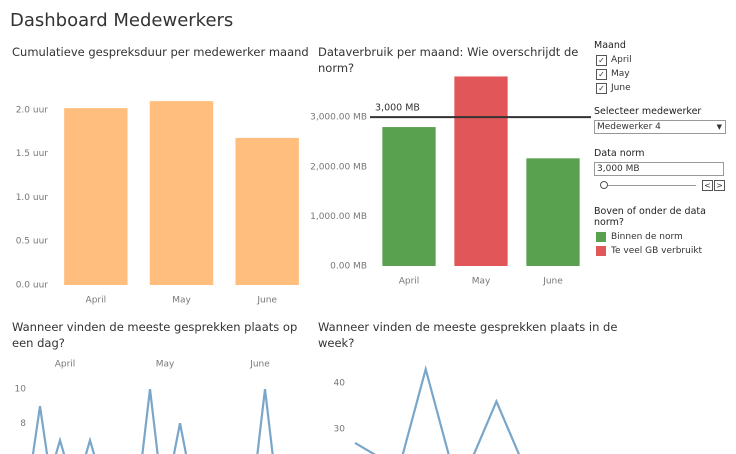 Image resolution: width=736 pixels, height=454 pixels. I want to click on filter-title: Selecteer medewerker, so click(648, 111).